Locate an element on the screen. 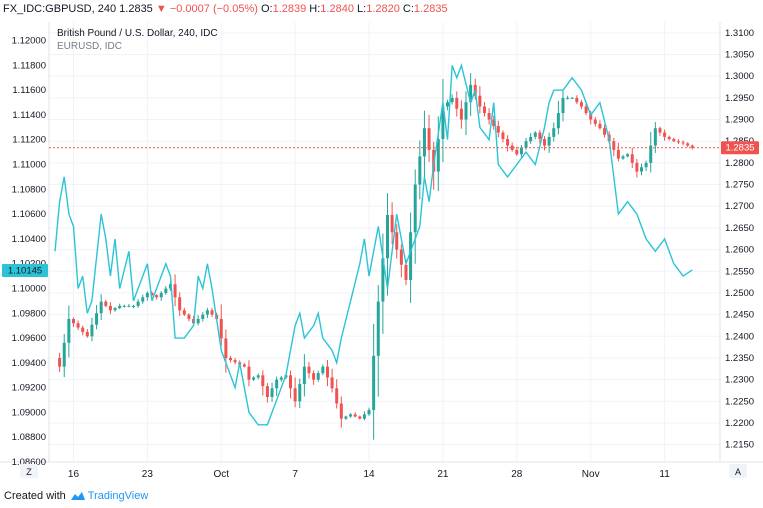  symbol-label: FX_IDC:GBPUSD, 240 is located at coordinates (60, 9).